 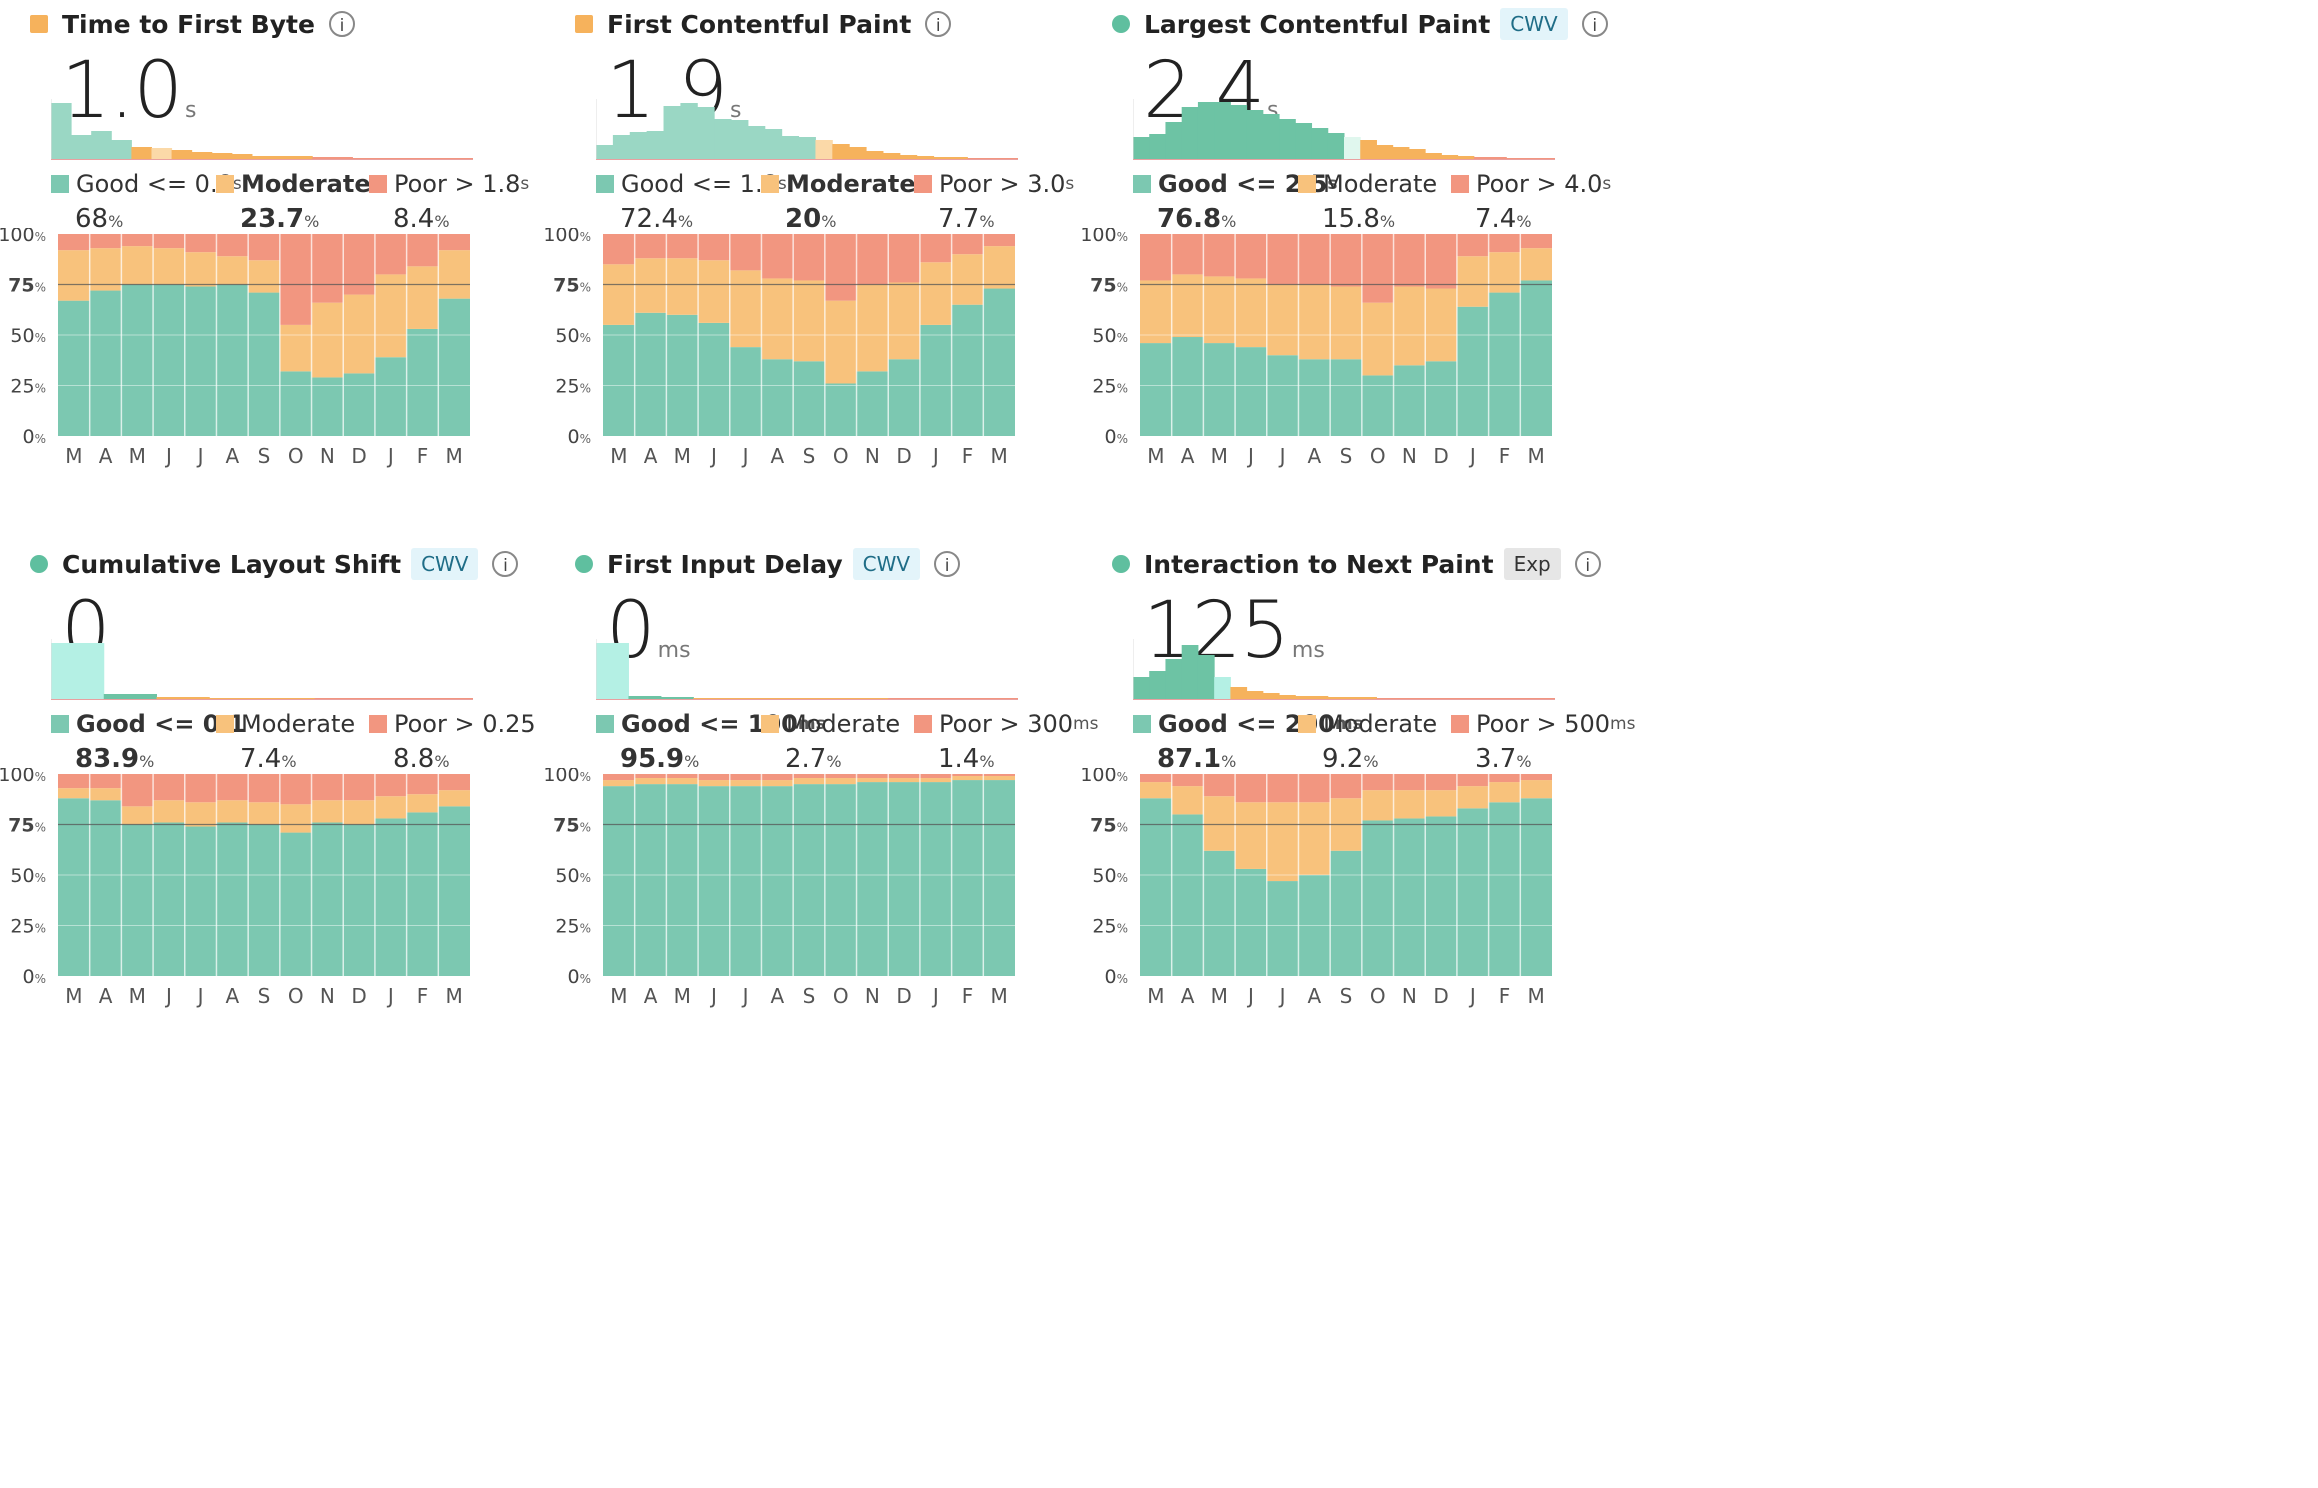 I want to click on legend-item: Poor > 3.0 s 7.7%, so click(x=994, y=202).